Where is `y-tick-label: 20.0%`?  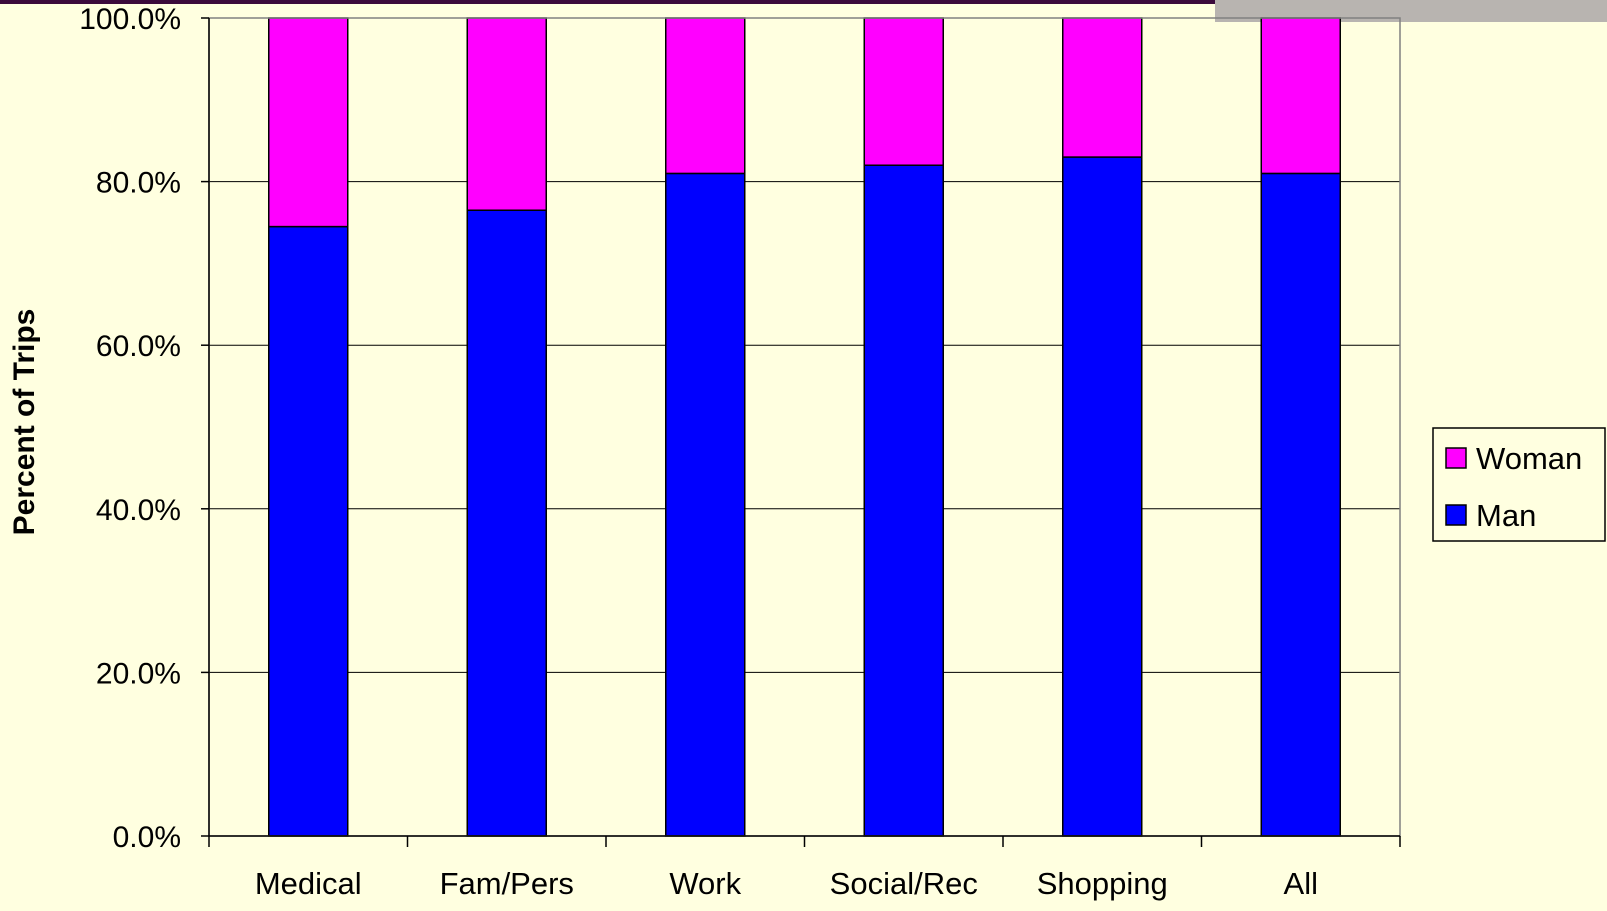
y-tick-label: 20.0% is located at coordinates (138, 673).